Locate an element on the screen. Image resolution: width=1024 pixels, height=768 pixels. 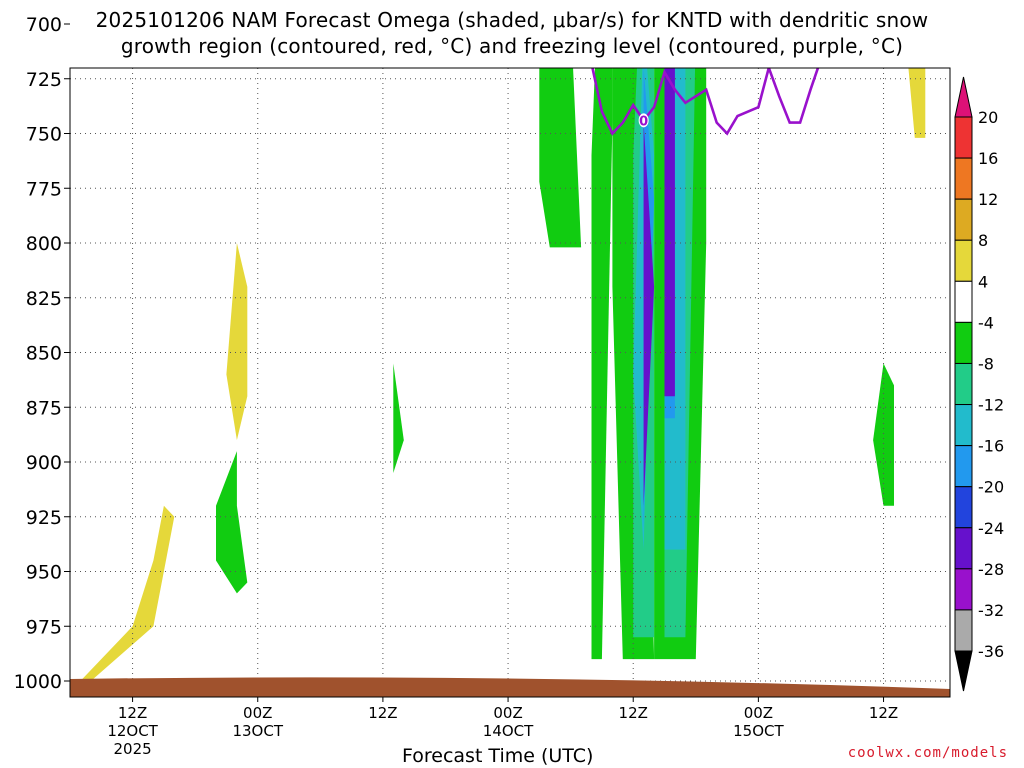
colorbar-bottom-triangle is located at coordinates (963, 671).